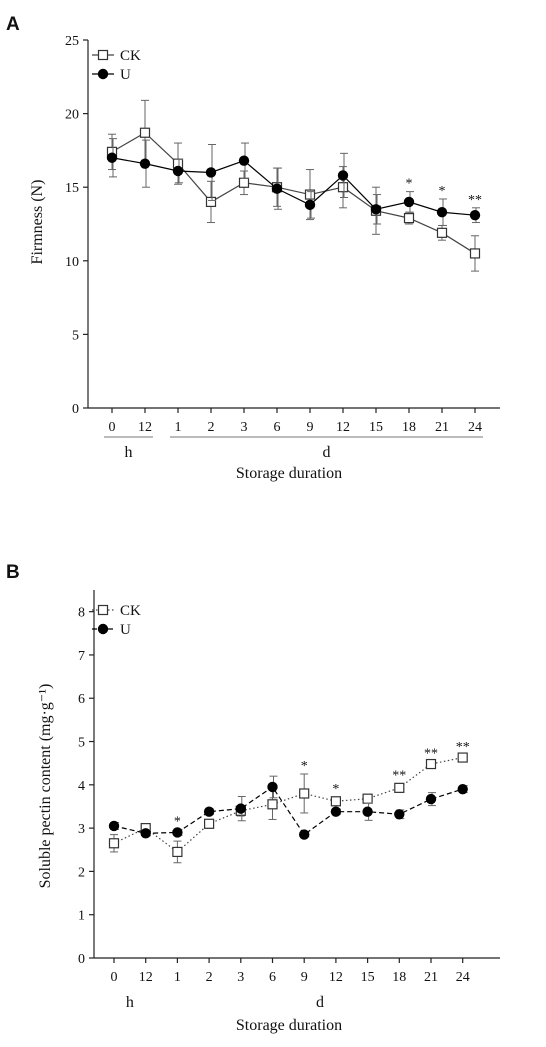  What do you see at coordinates (177, 977) in the screenshot?
I see `panel-b-x-tick-label: 1` at bounding box center [177, 977].